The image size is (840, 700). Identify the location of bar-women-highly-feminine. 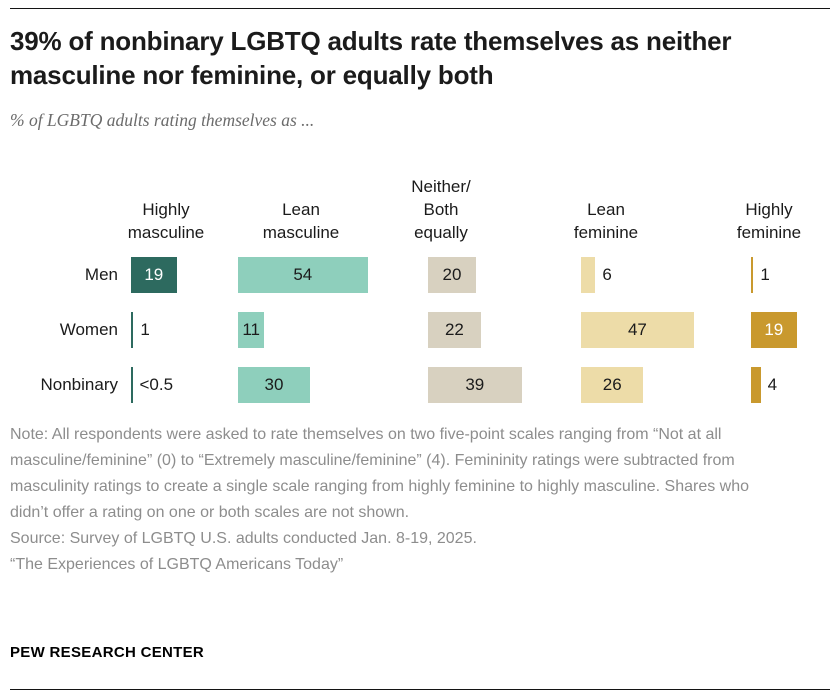
(774, 329).